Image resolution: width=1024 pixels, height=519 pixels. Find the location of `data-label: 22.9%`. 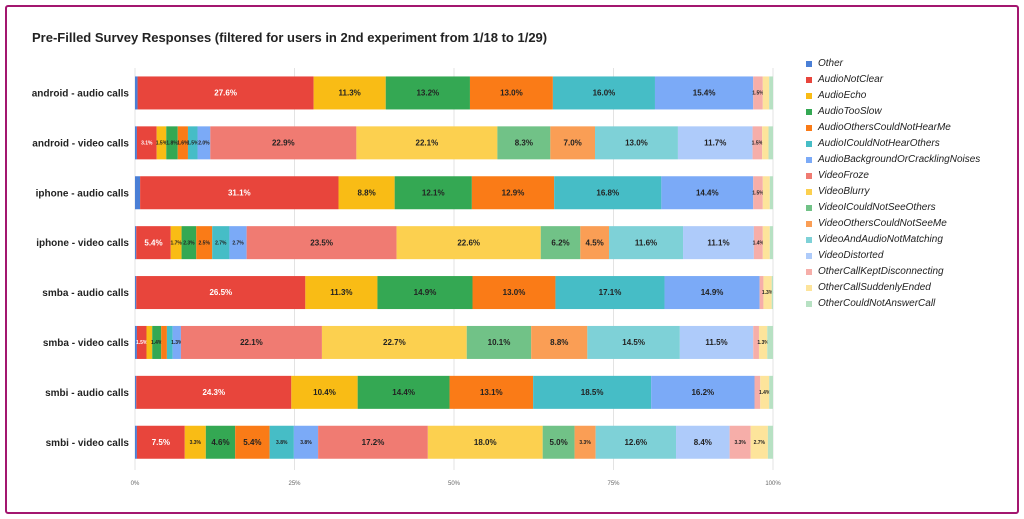

data-label: 22.9% is located at coordinates (283, 143).